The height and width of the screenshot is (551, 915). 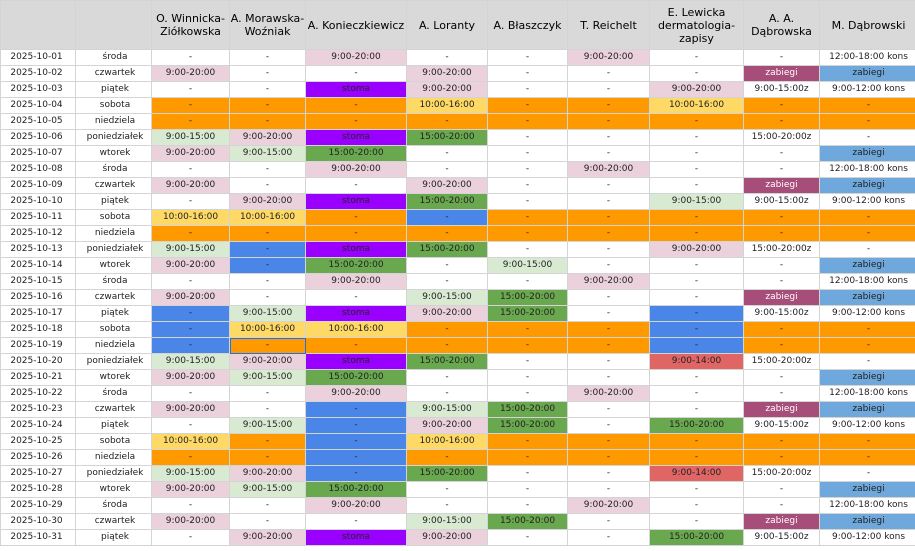 I want to click on date-cell: 2025-10-10, so click(x=38, y=201).